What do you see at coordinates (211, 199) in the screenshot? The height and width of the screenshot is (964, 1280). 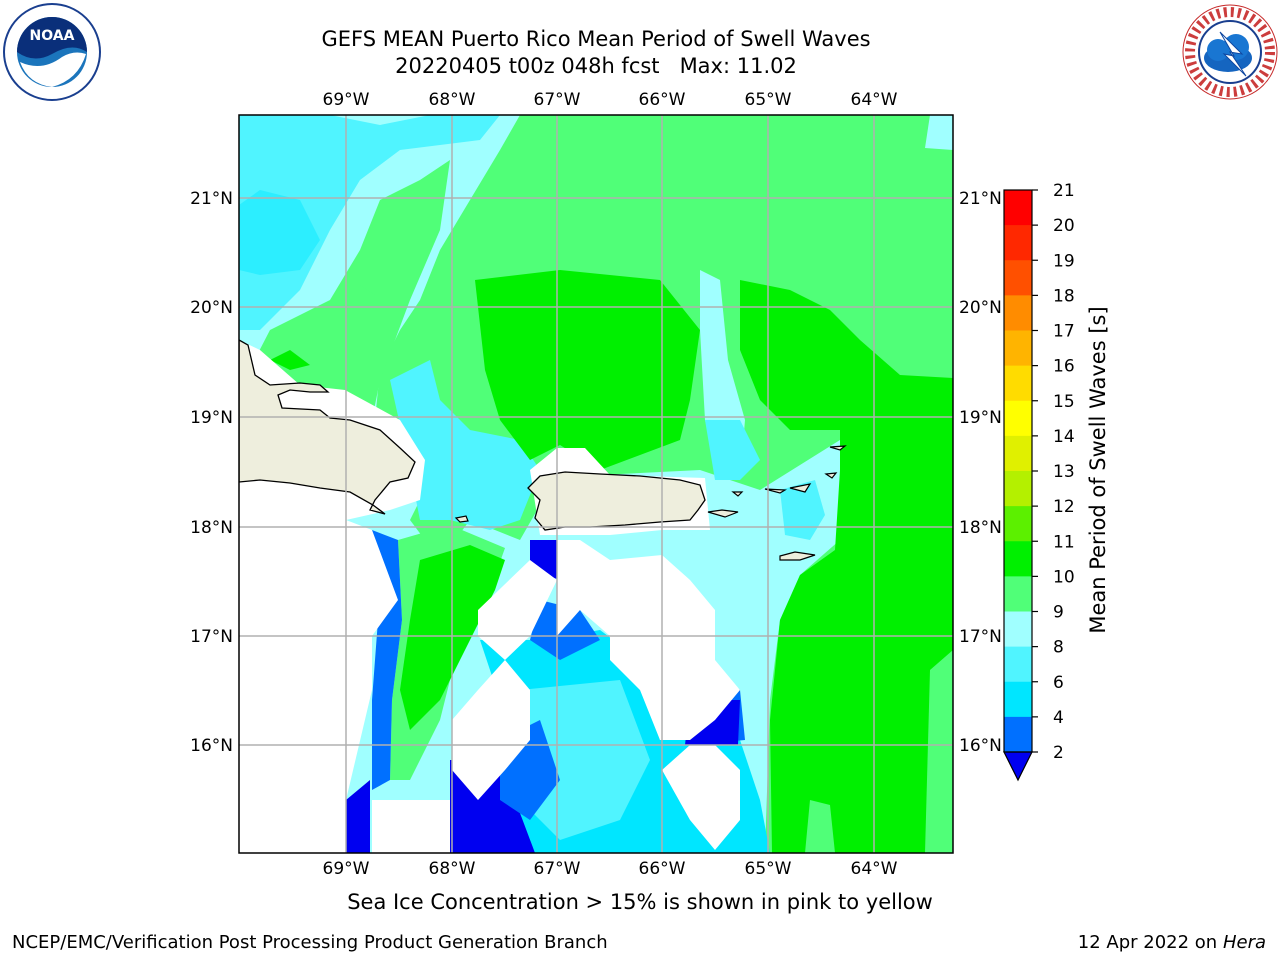 I see `lat-label-left: 21°N` at bounding box center [211, 199].